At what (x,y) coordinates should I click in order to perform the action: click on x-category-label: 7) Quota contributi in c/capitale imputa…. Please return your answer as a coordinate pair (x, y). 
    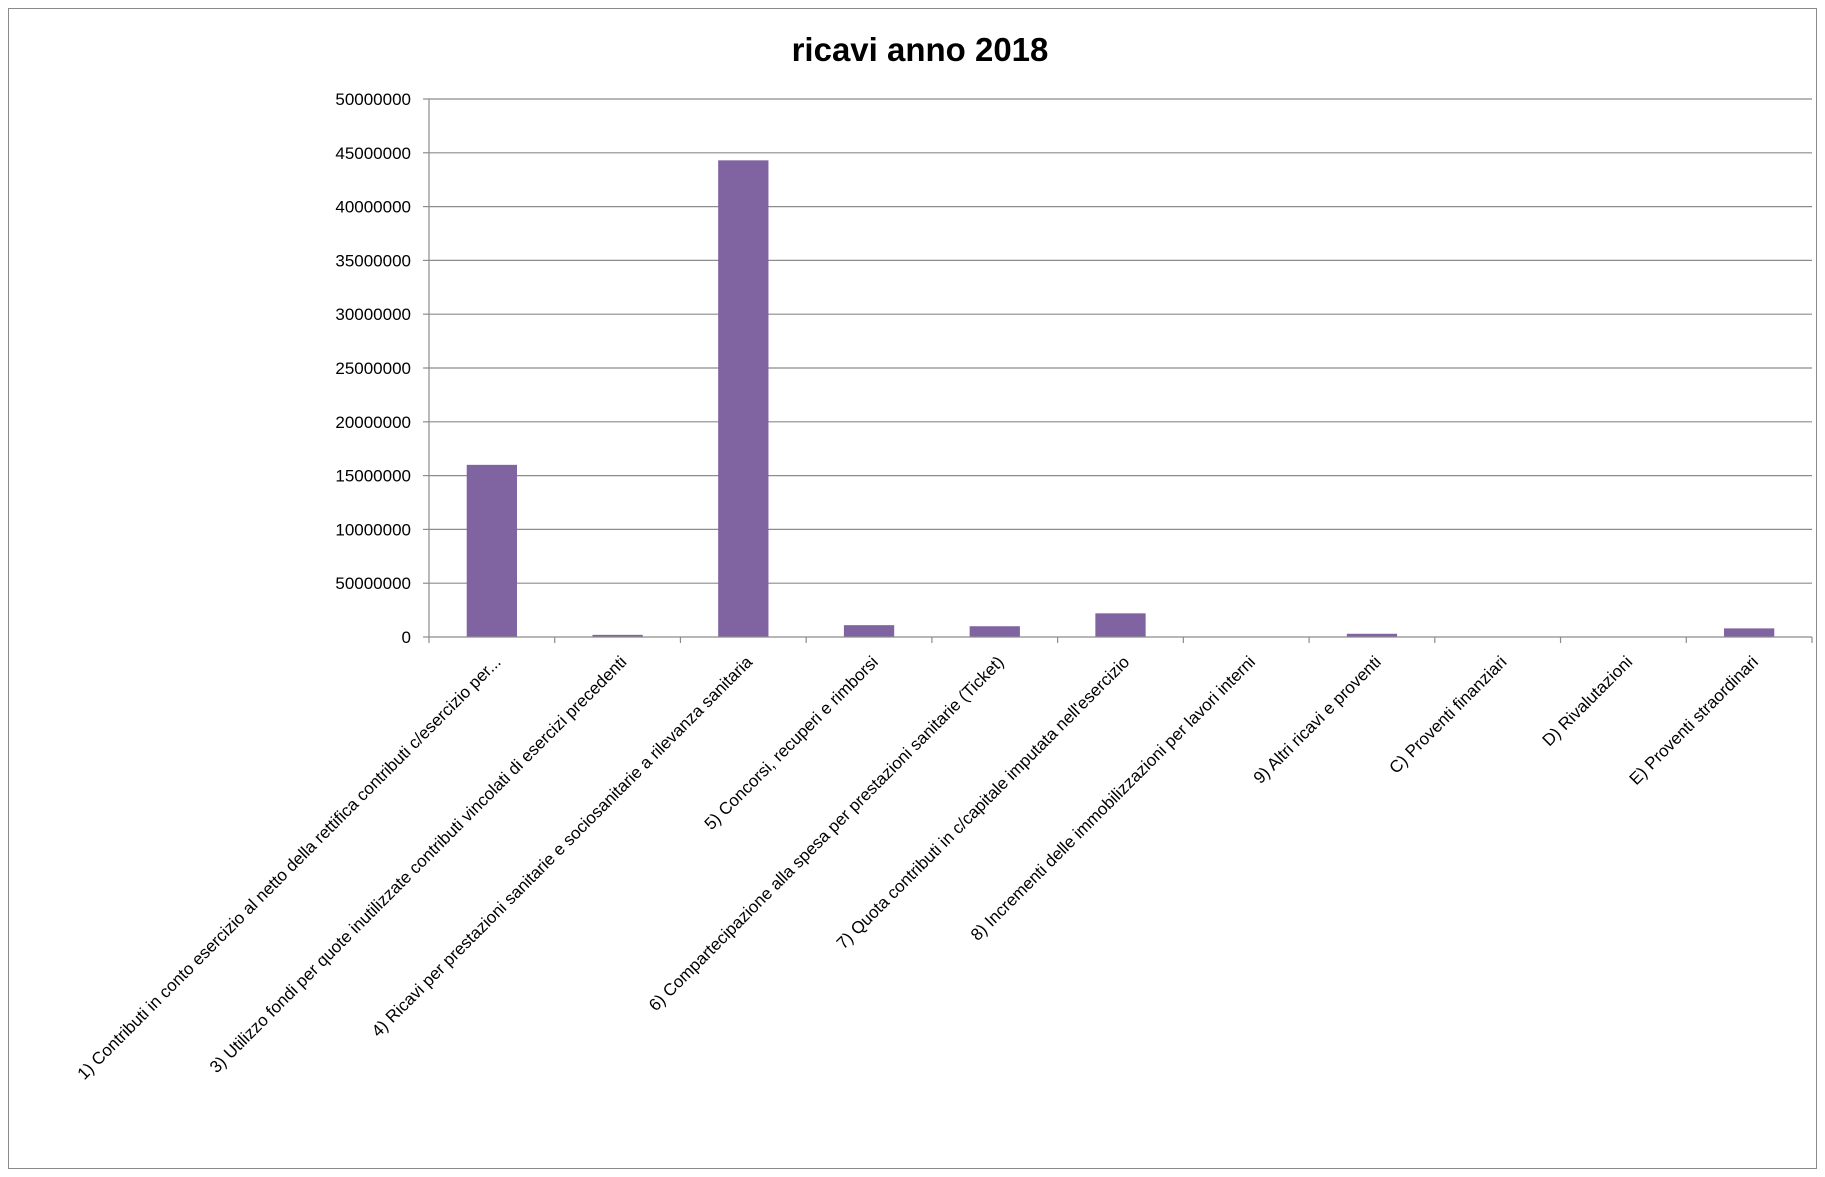
    Looking at the image, I should click on (983, 802).